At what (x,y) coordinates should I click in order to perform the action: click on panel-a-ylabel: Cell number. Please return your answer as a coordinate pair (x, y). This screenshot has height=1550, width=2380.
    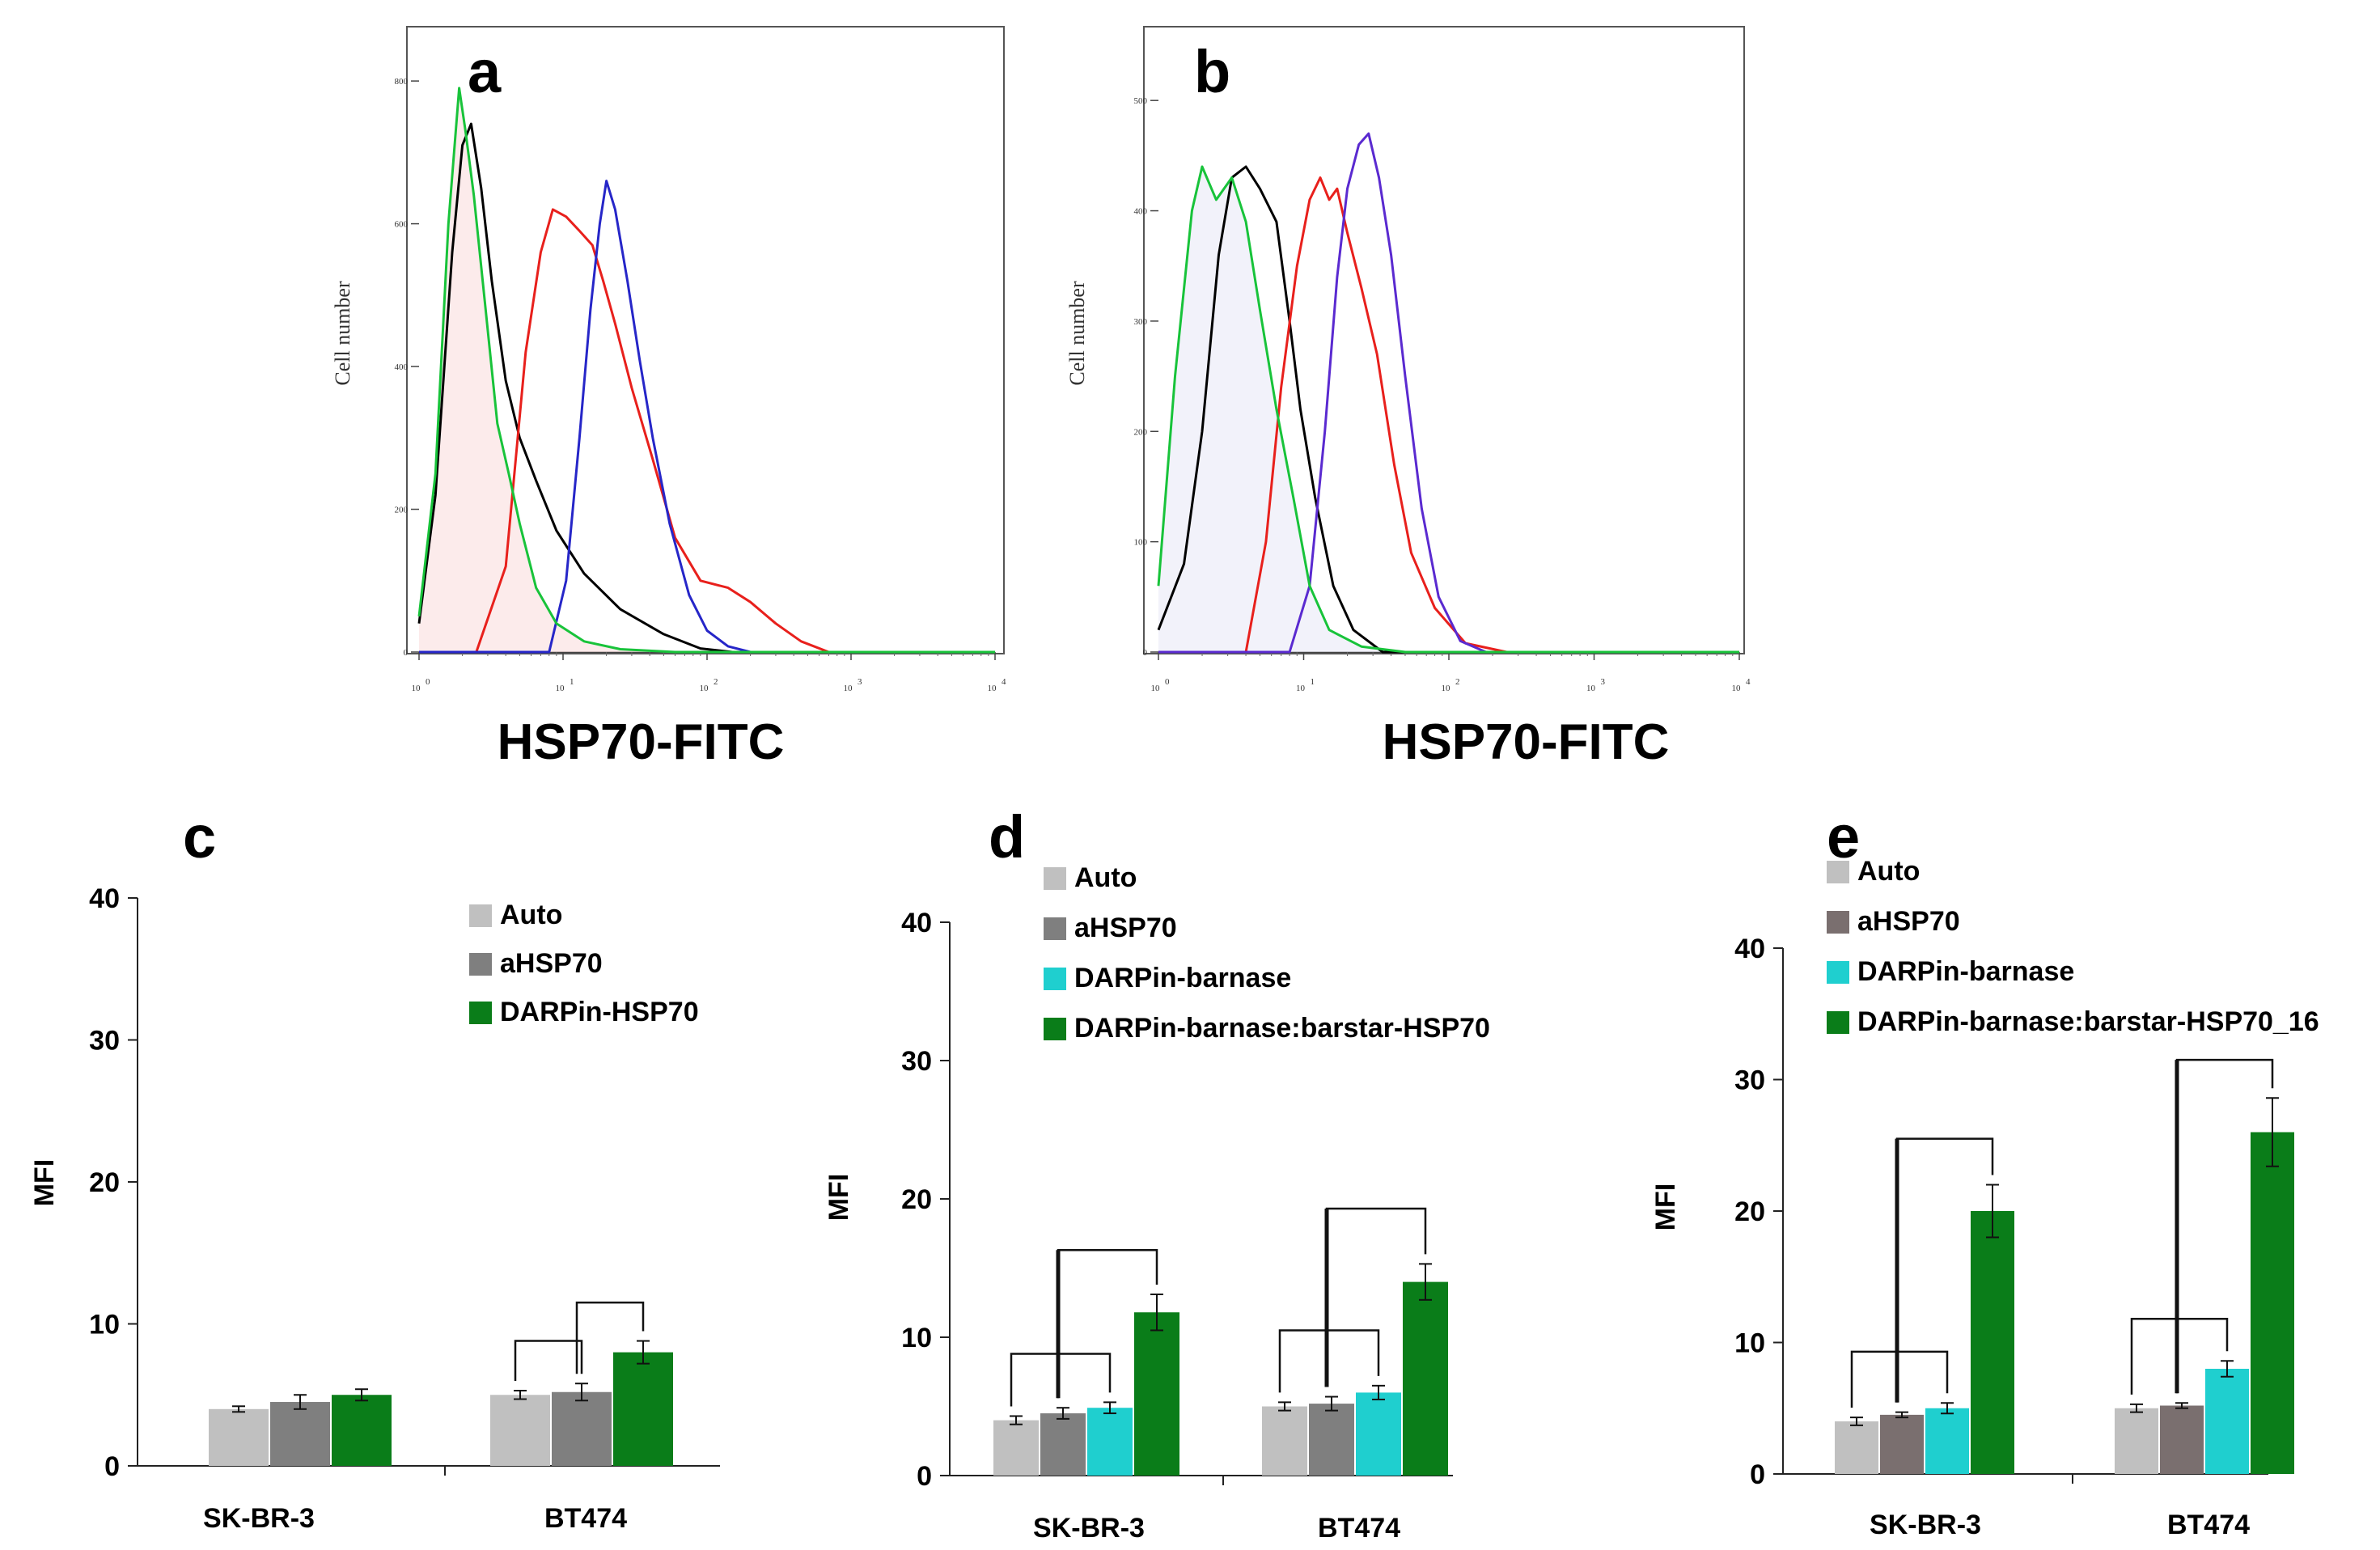
    Looking at the image, I should click on (342, 333).